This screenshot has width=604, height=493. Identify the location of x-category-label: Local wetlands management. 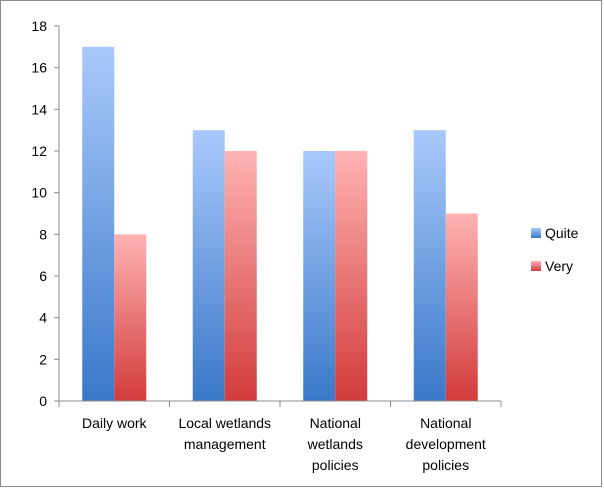
(224, 433).